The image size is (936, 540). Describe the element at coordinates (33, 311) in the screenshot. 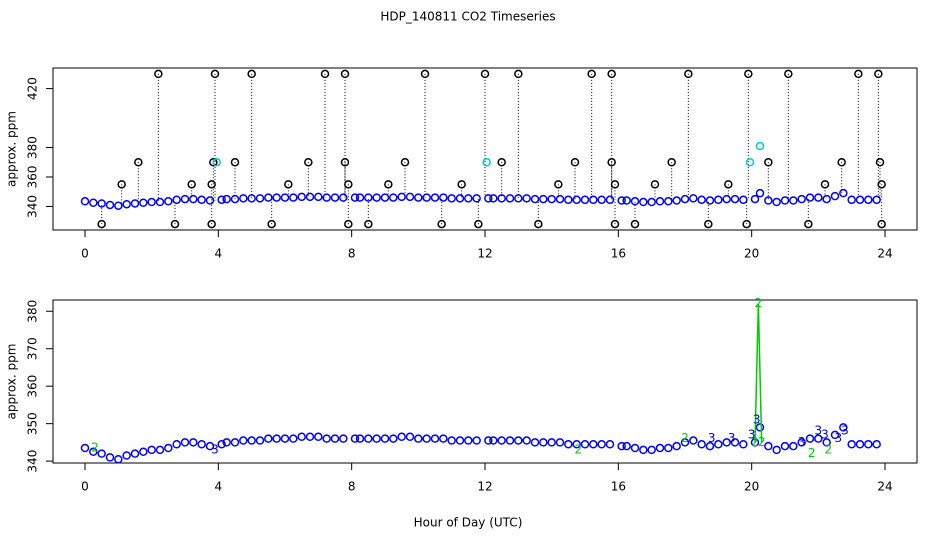

I see `y-tick-label: 380` at that location.